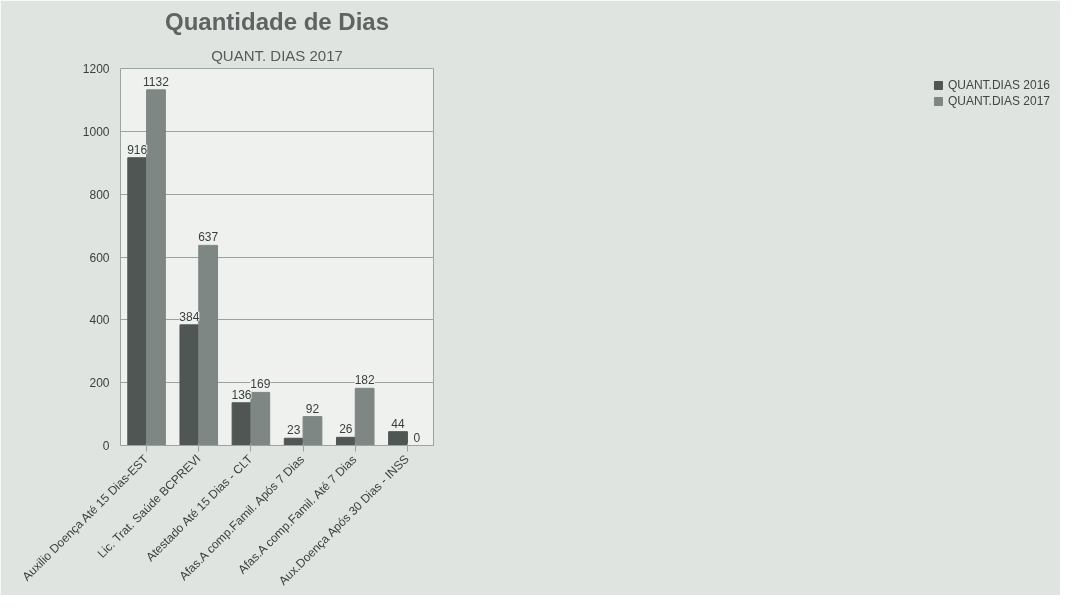  Describe the element at coordinates (346, 429) in the screenshot. I see `data-label: 26` at that location.